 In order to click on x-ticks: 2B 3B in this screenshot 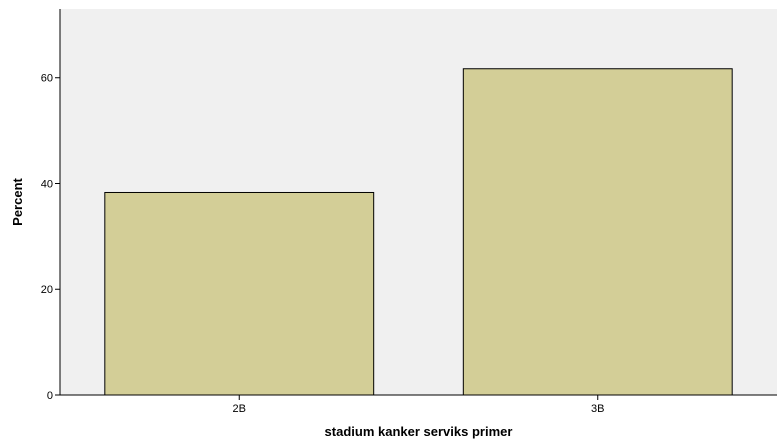, I will do `click(418, 405)`.